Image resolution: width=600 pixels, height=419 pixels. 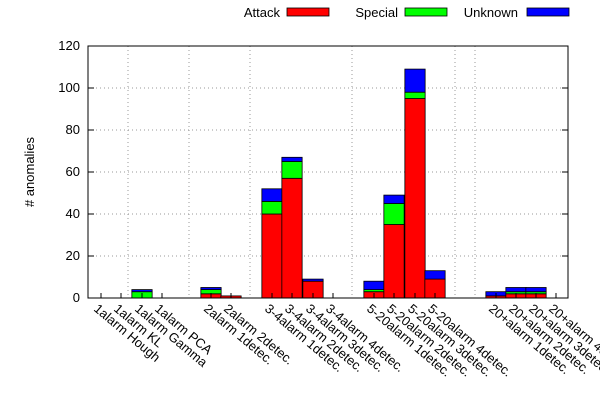 What do you see at coordinates (76, 297) in the screenshot?
I see `y-tick-label: 0` at bounding box center [76, 297].